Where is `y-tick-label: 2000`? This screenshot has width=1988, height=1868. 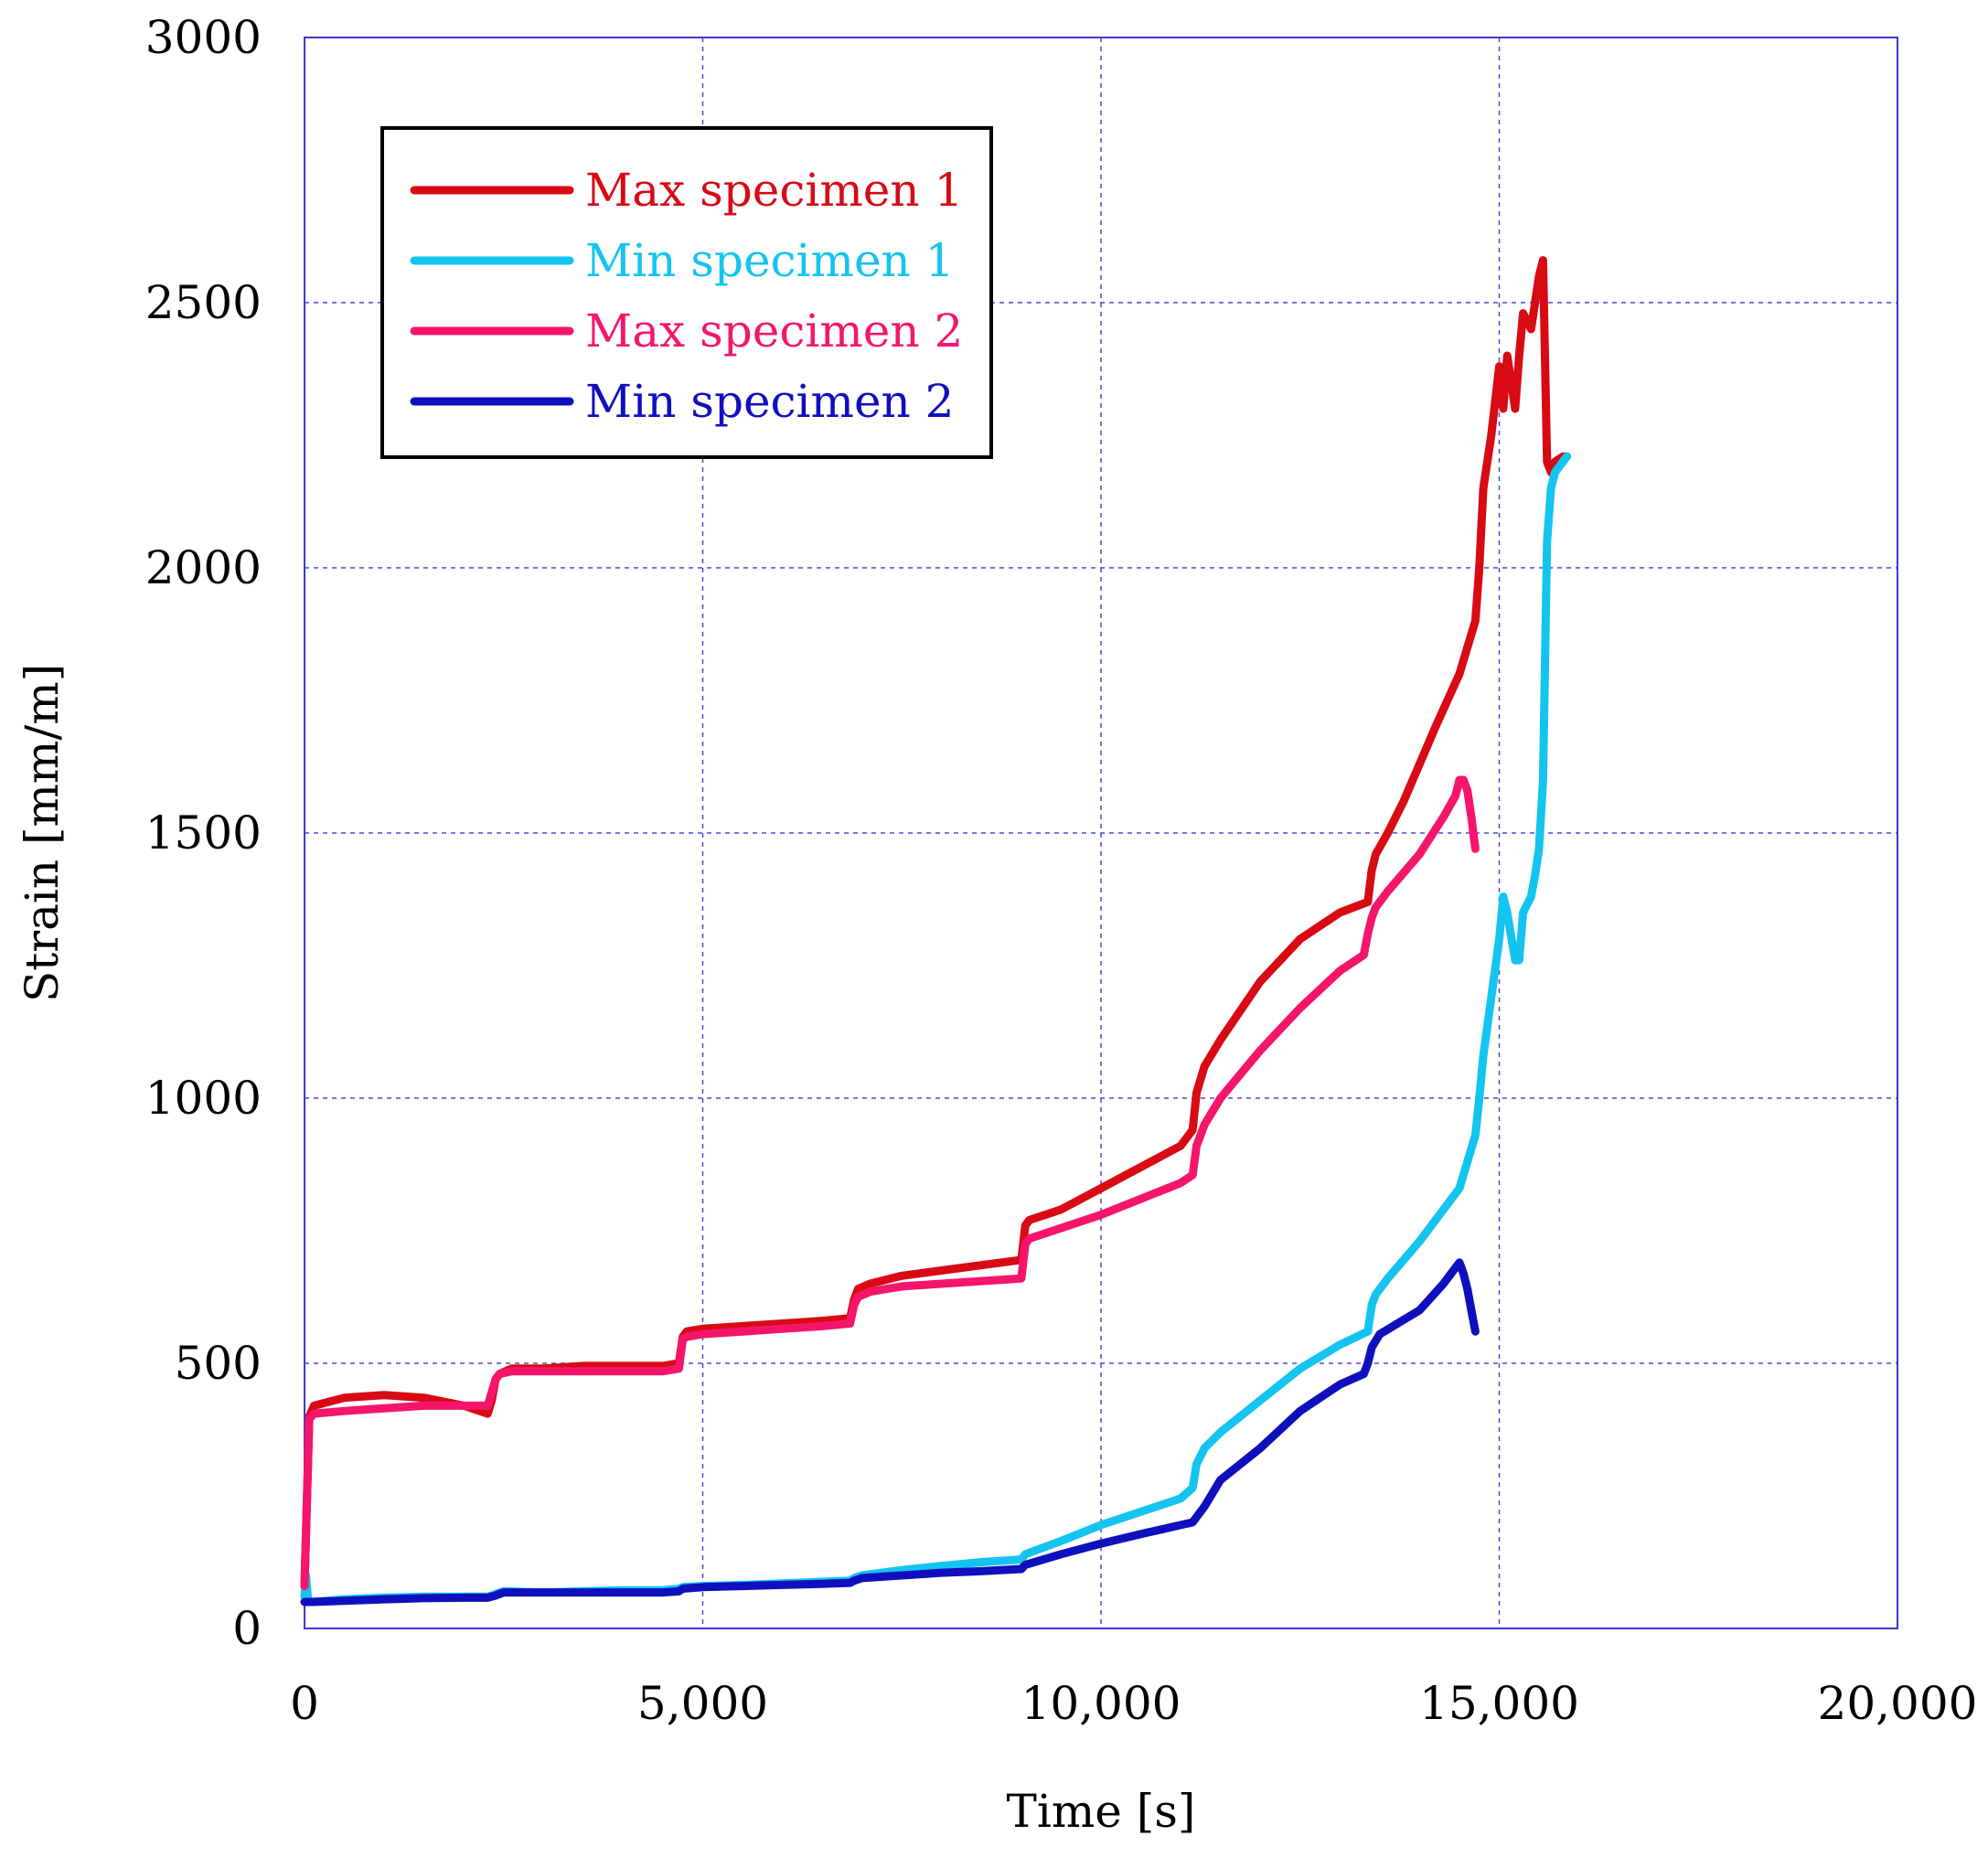 y-tick-label: 2000 is located at coordinates (203, 567).